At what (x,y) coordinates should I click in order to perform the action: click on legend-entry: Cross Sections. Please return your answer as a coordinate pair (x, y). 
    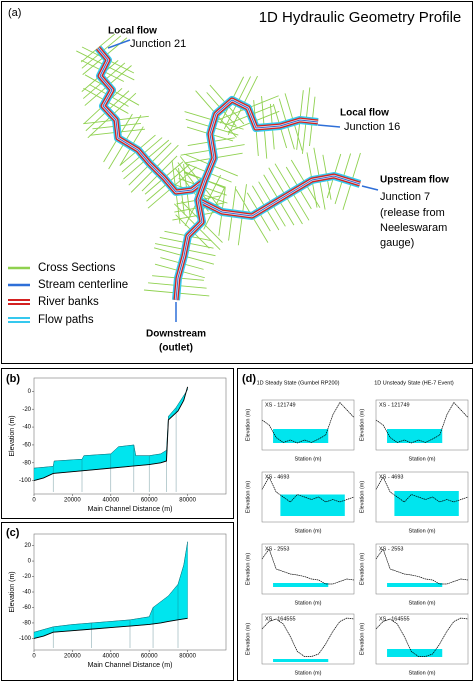
    Looking at the image, I should click on (77, 268).